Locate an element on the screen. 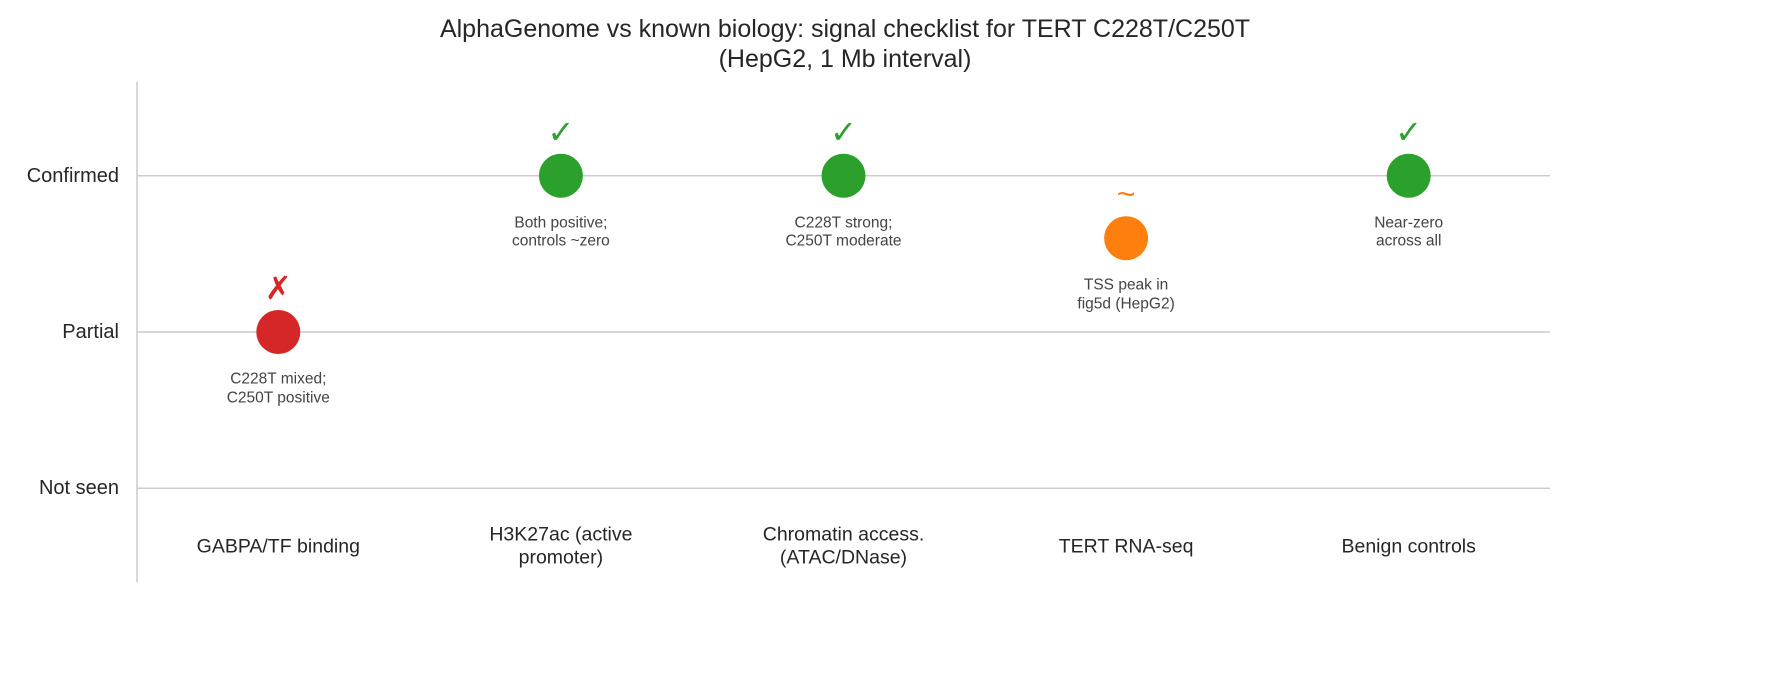 This screenshot has width=1773, height=678. y-tick-label: Not seen is located at coordinates (78, 488).